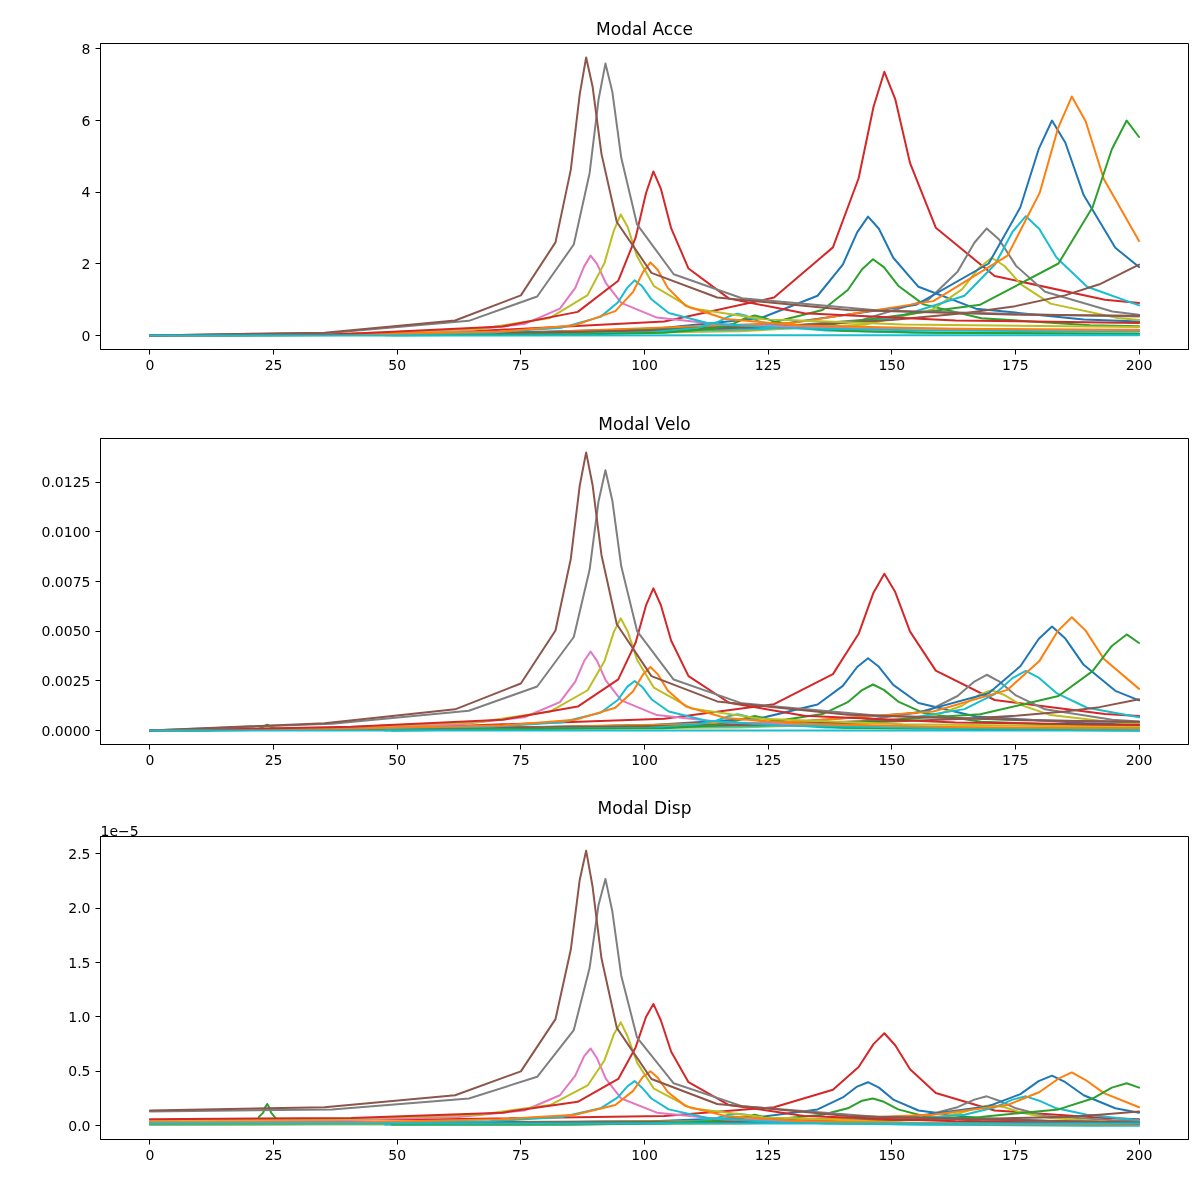 The width and height of the screenshot is (1198, 1185). What do you see at coordinates (79, 908) in the screenshot?
I see `y-tick-label: 2.0` at bounding box center [79, 908].